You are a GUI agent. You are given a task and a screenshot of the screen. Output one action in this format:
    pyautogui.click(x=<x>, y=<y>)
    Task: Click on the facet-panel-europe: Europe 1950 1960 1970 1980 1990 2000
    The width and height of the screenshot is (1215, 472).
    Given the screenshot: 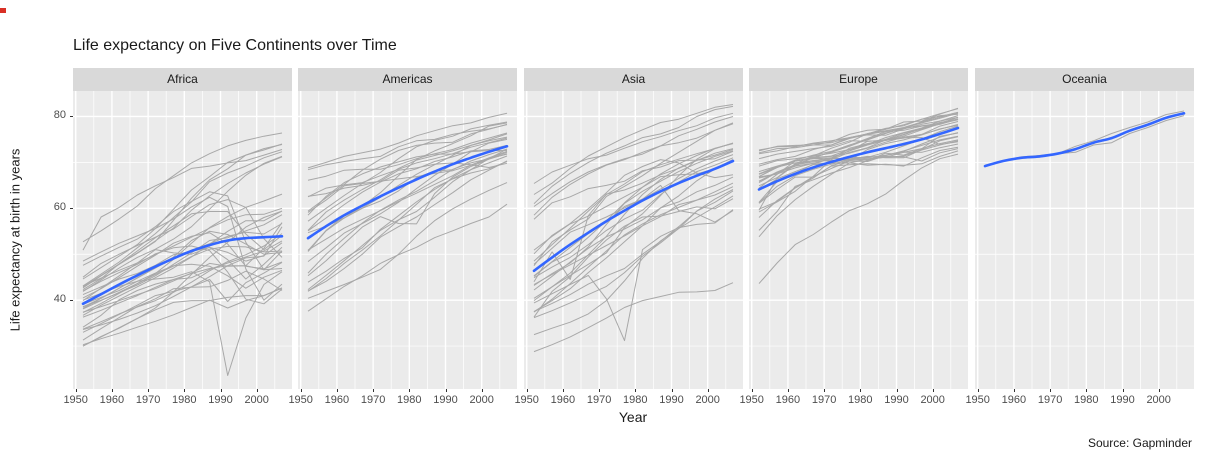 What is the action you would take?
    pyautogui.click(x=853, y=239)
    